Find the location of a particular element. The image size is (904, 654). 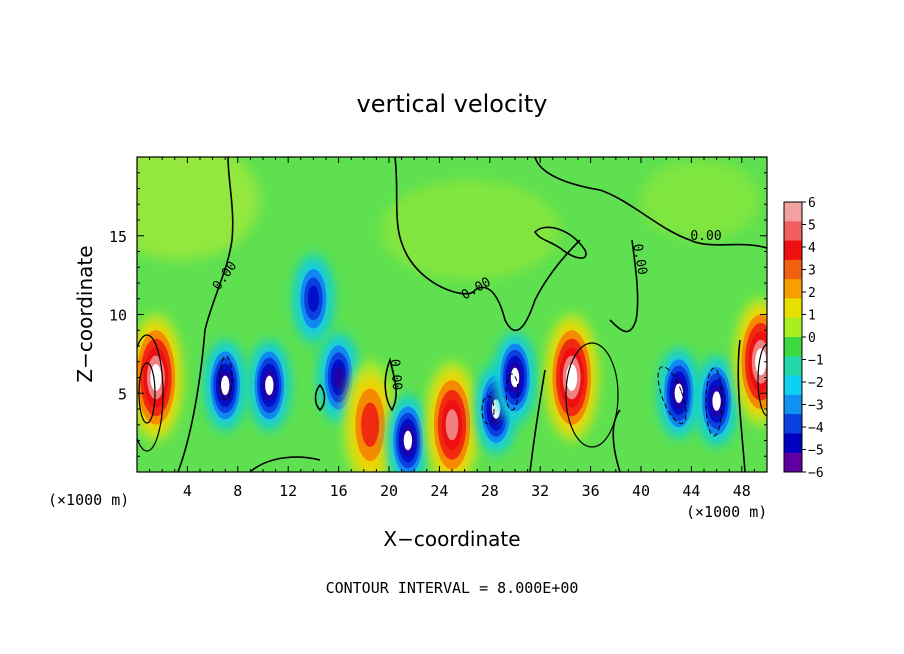

y-tick-label: 15 is located at coordinates (118, 237).